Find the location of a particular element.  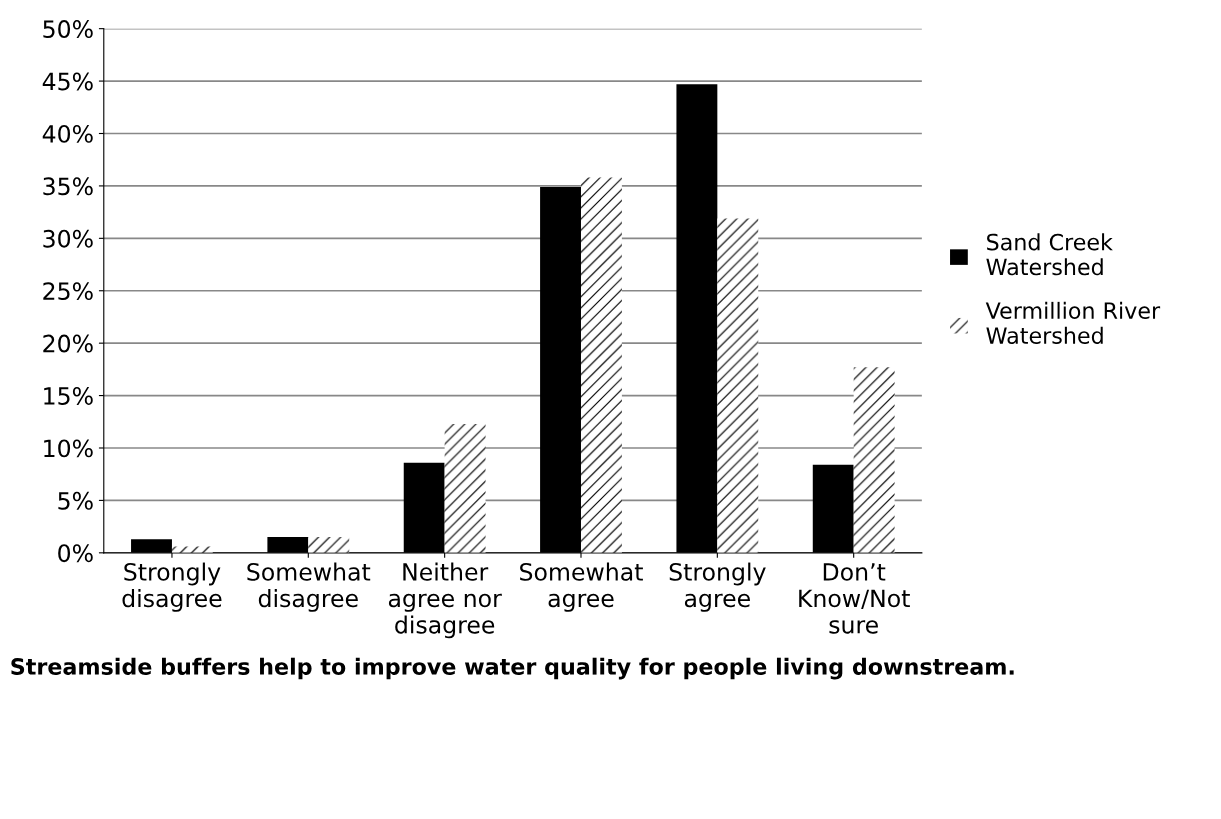

y-tick-label: 45% is located at coordinates (67, 81).